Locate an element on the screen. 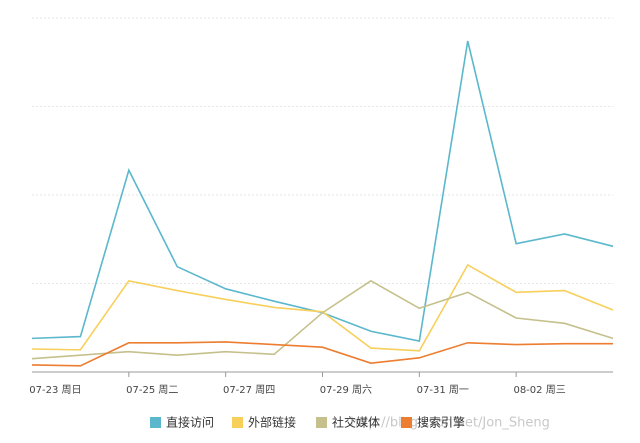 This screenshot has height=443, width=640. x-tick-label: 07-29 周六 is located at coordinates (346, 390).